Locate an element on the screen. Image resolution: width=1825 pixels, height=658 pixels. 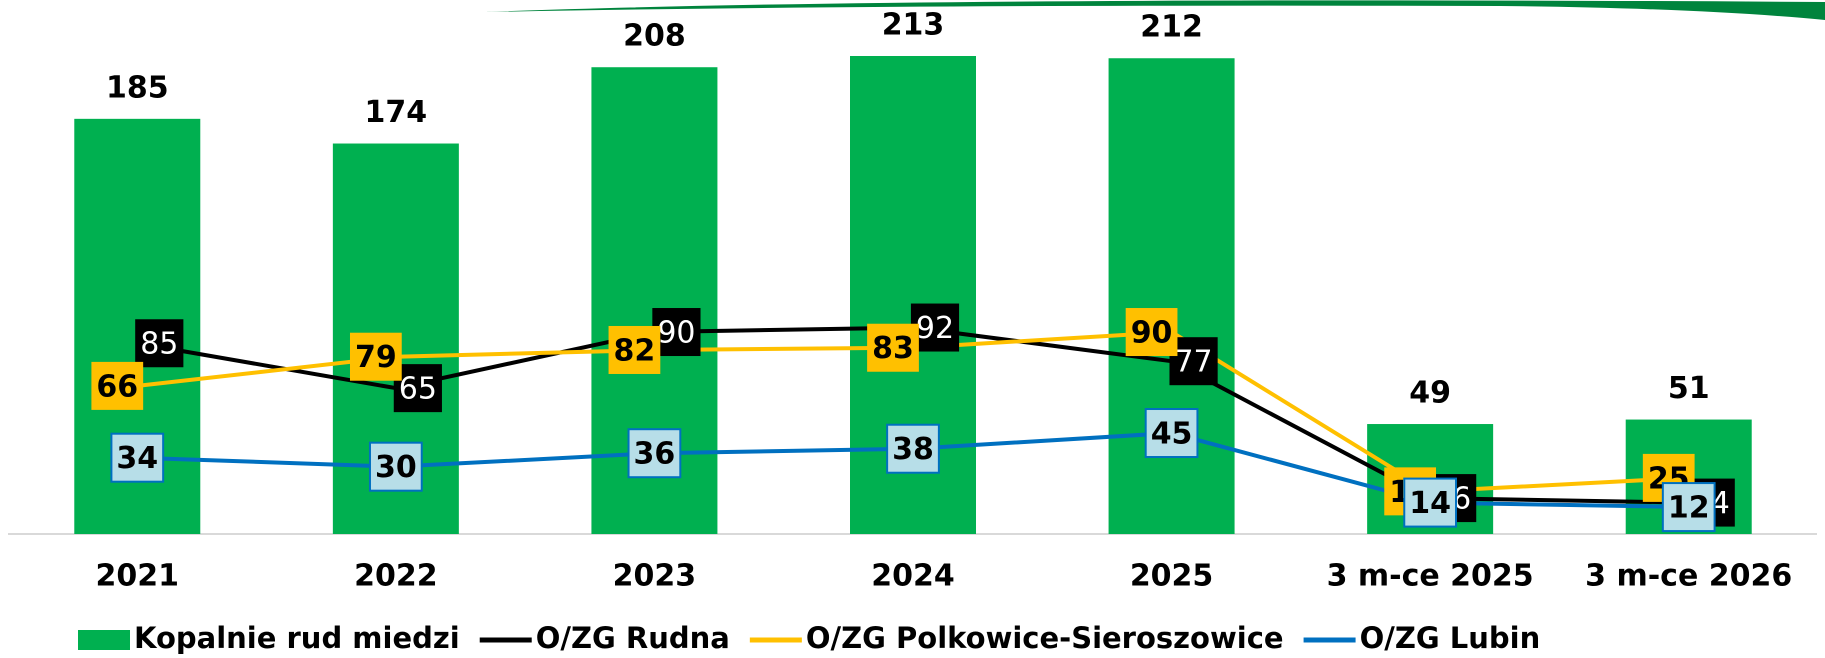
line-value-label: 83 is located at coordinates (893, 347).